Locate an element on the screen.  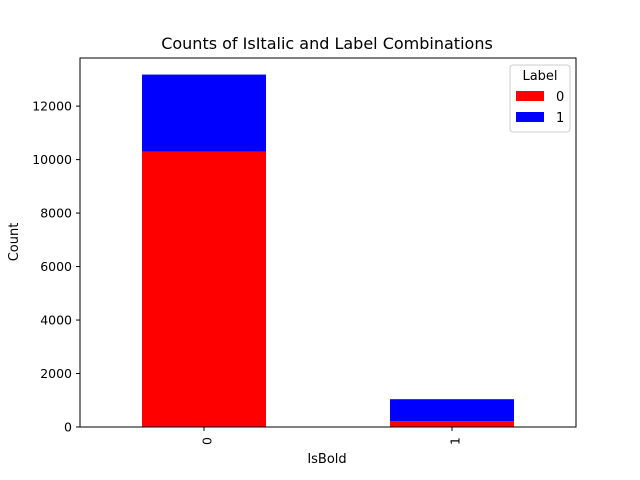
x-tick-label: 1 is located at coordinates (455, 441).